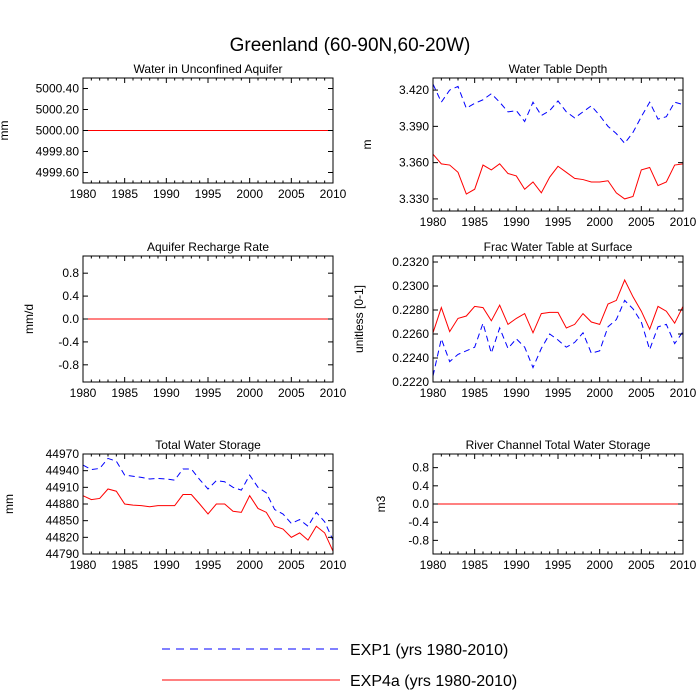  Describe the element at coordinates (350, 45) in the screenshot. I see `page-title: Greenland (60-90N,60-20W)` at that location.